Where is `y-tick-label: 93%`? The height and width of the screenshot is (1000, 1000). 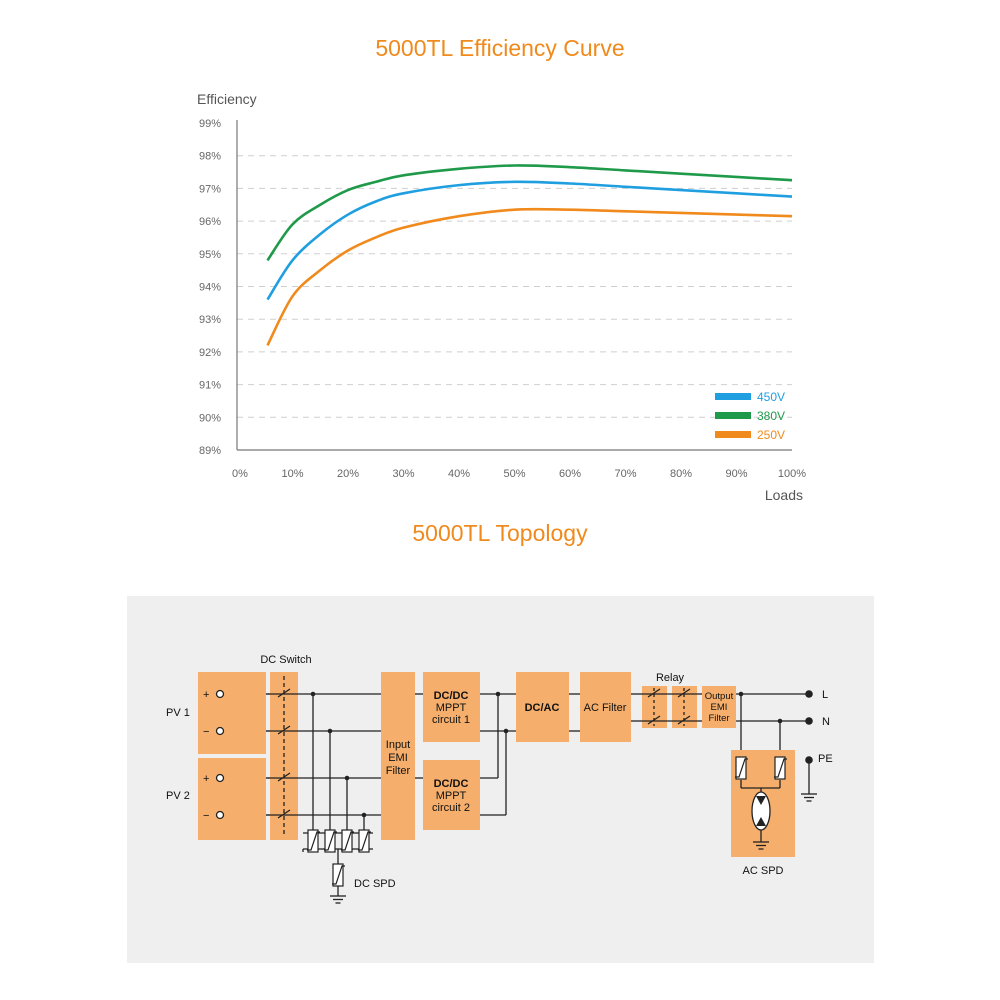 y-tick-label: 93% is located at coordinates (210, 320).